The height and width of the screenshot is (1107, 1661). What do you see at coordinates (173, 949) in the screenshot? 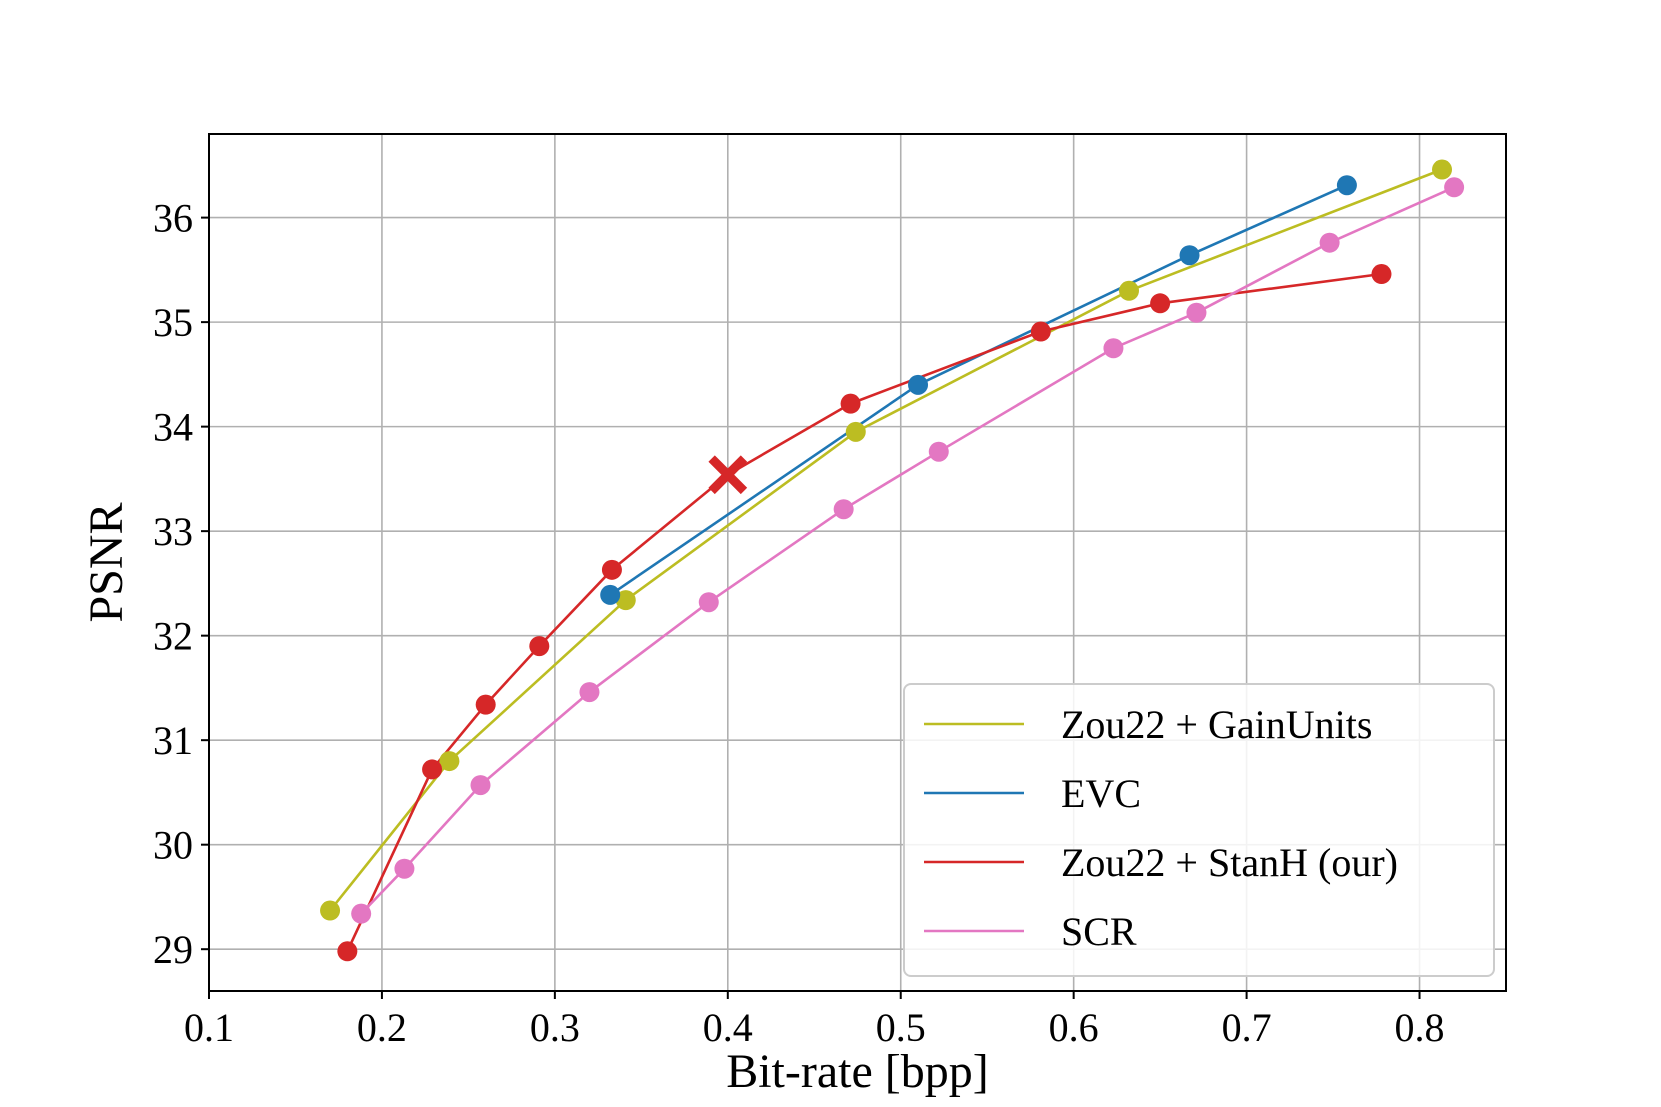
I see `y-tick-label: 29` at bounding box center [173, 949].